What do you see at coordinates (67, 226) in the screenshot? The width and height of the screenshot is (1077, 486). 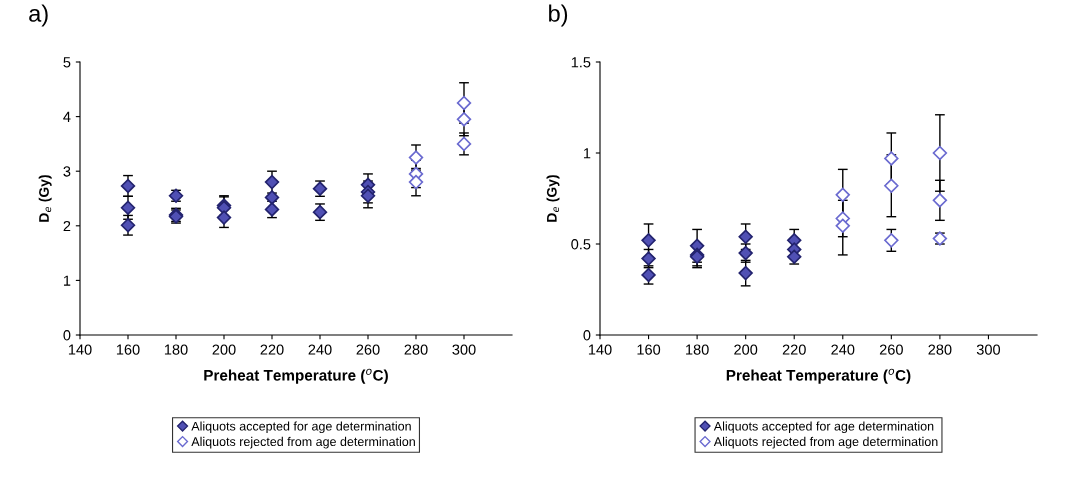 I see `y-tick-label: 2` at bounding box center [67, 226].